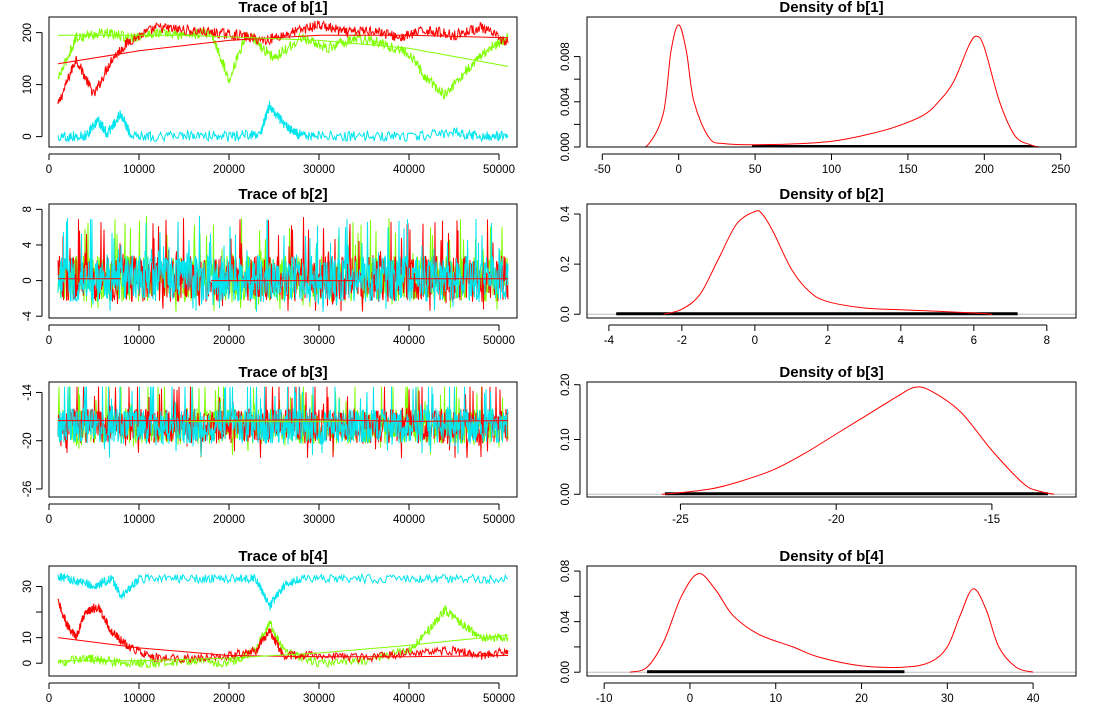  Describe the element at coordinates (947, 699) in the screenshot. I see `x-tick-label: 30` at that location.